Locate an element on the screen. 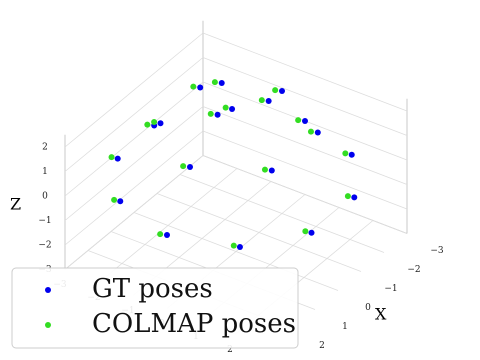 Image resolution: width=480 pixels, height=360 pixels. x-tick-label: −1 is located at coordinates (390, 289).